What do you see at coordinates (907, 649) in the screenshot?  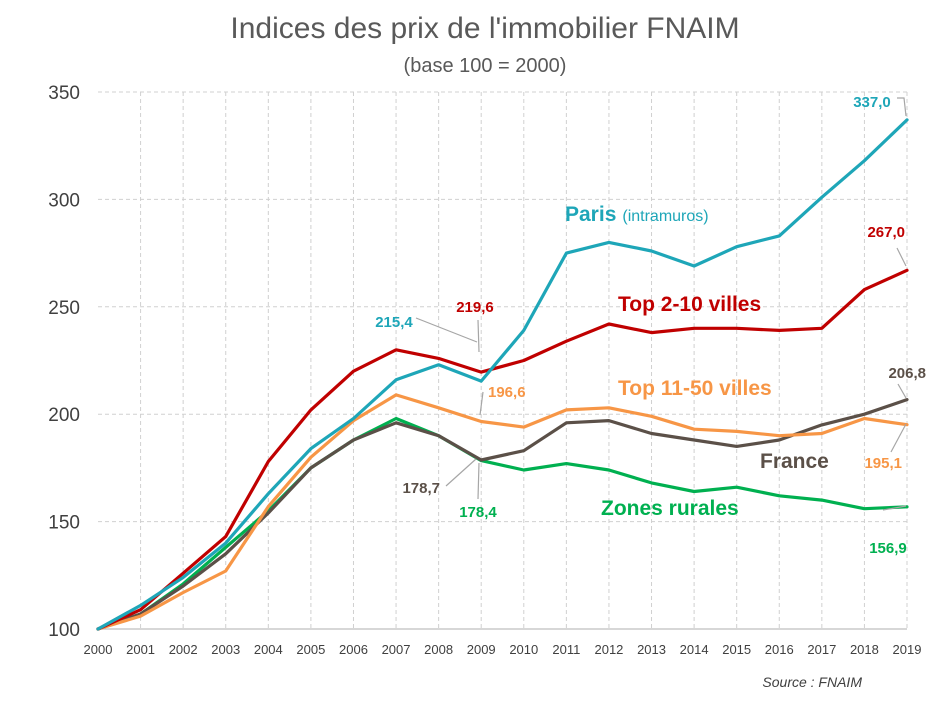 I see `x-tick-label: 2019` at bounding box center [907, 649].